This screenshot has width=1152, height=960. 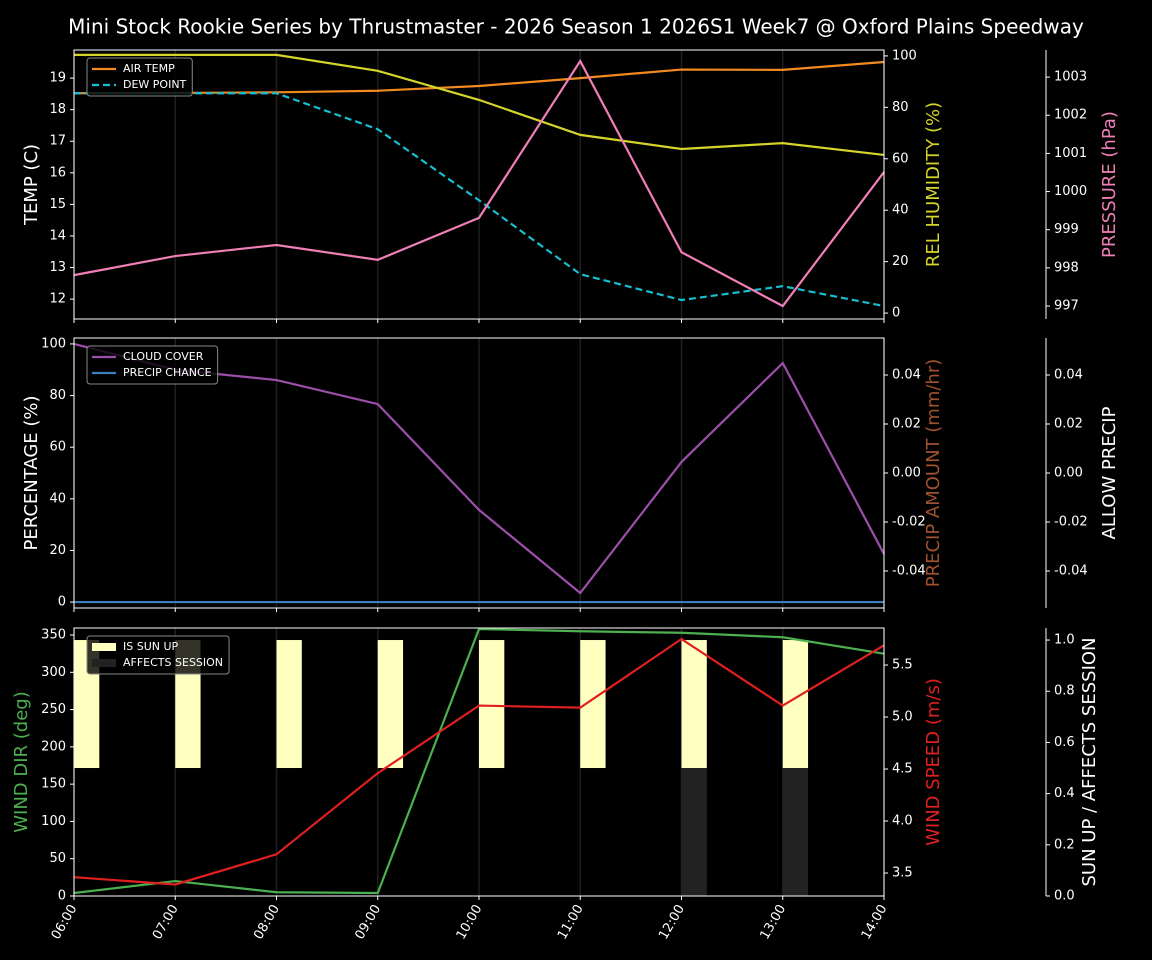 What do you see at coordinates (1064, 896) in the screenshot?
I see `y3-tick-label: 0.0` at bounding box center [1064, 896].